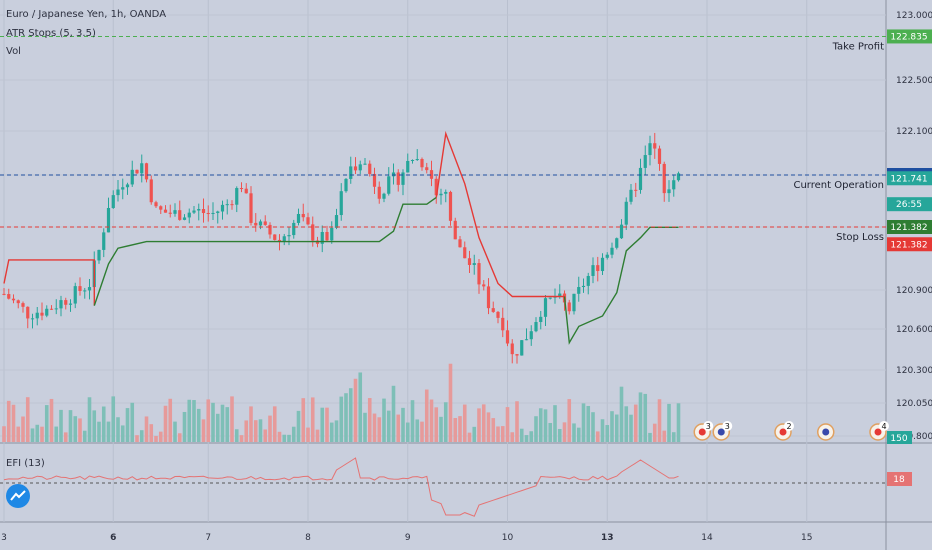 This screenshot has width=932, height=550. Describe the element at coordinates (914, 330) in the screenshot. I see `price-axis-tick: 120.600` at that location.